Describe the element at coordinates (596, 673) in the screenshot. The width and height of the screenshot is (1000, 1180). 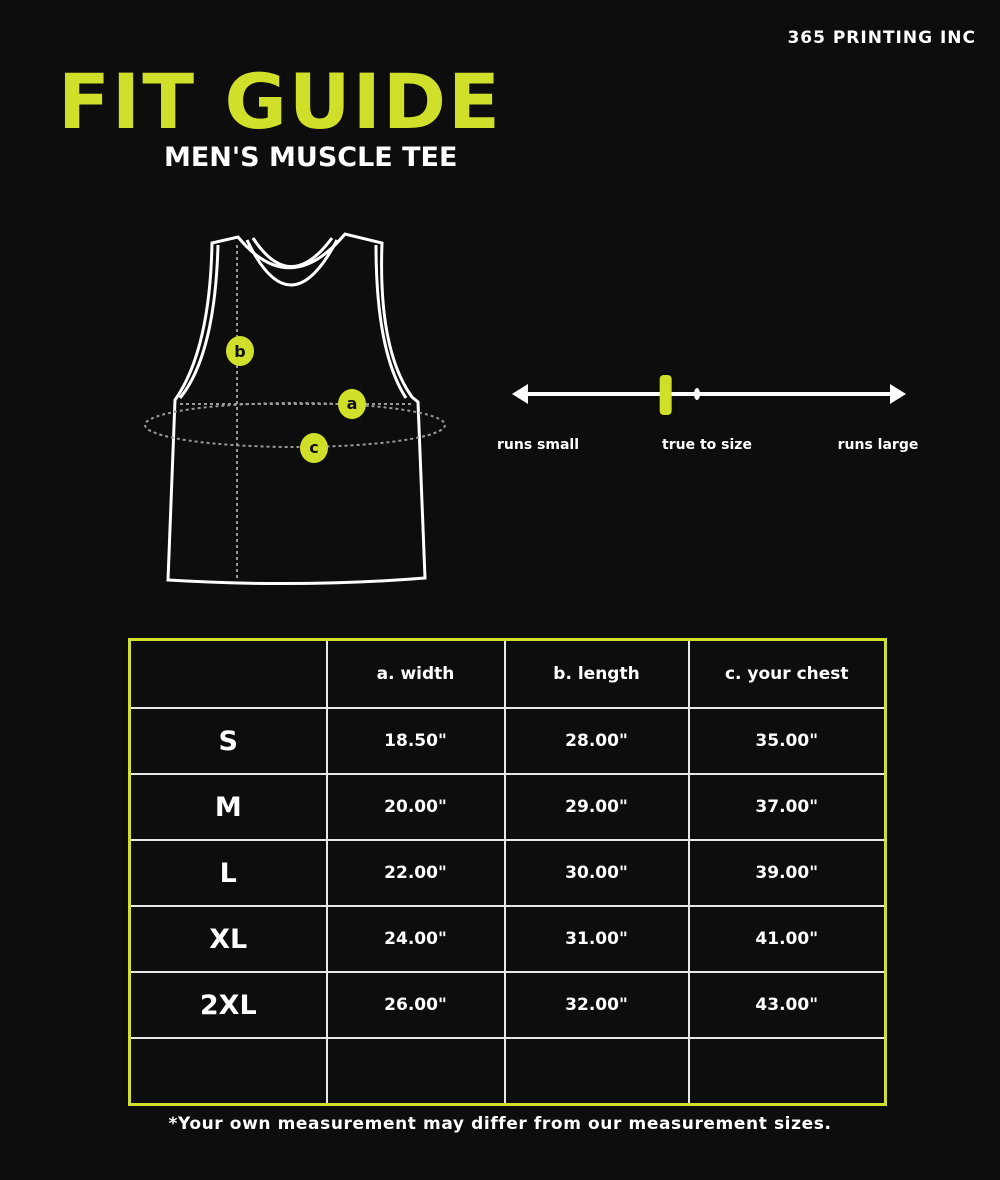
I see `header-cell: b. length` at that location.